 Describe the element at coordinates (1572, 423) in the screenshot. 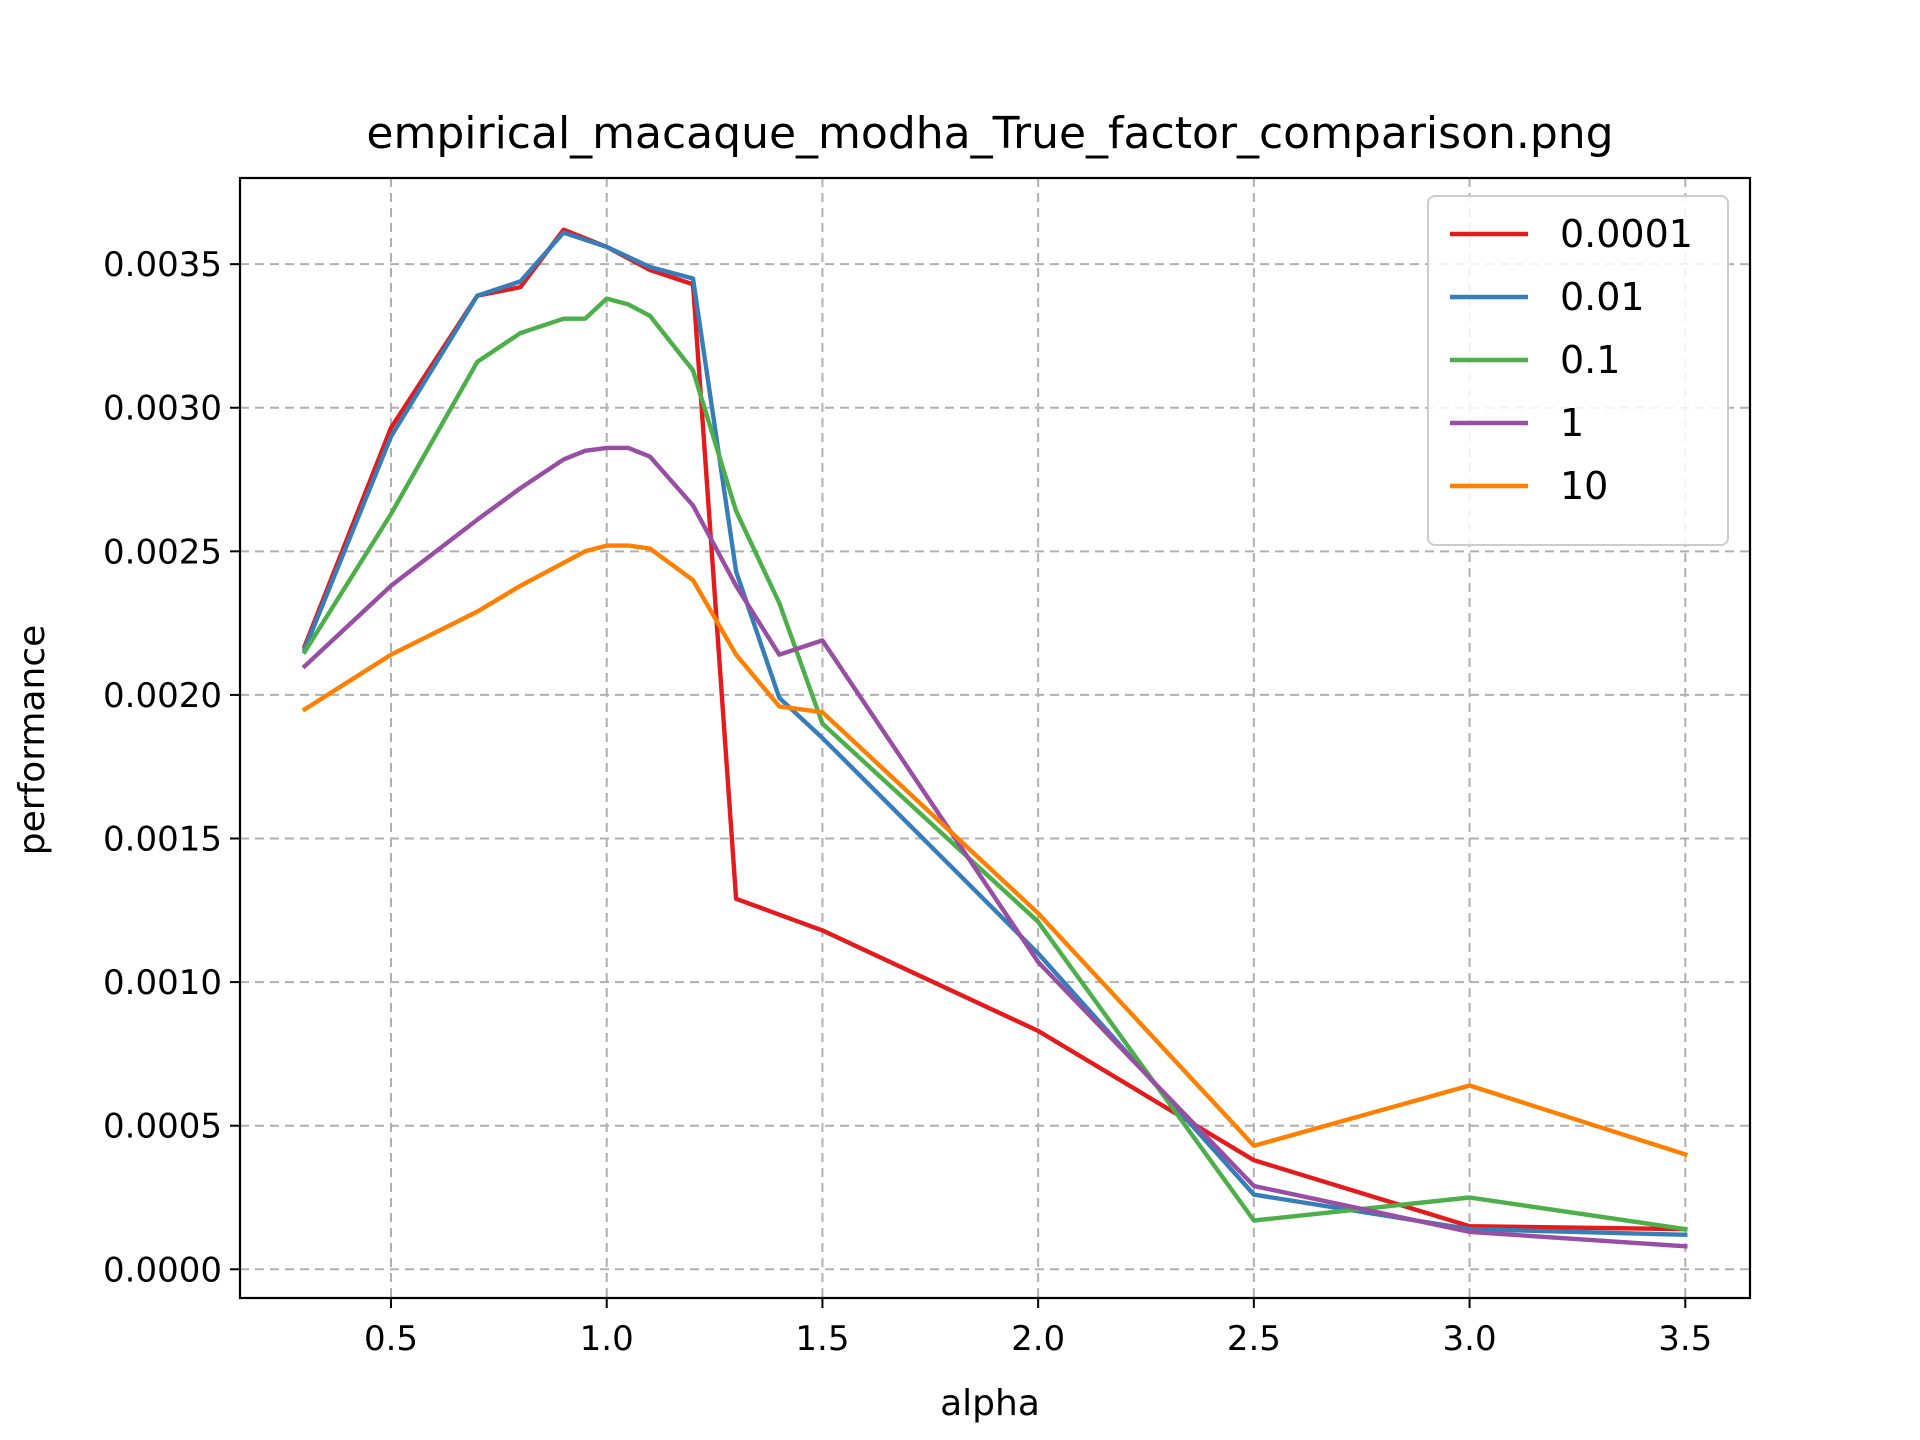

I see `legend-entry-label: 1` at that location.